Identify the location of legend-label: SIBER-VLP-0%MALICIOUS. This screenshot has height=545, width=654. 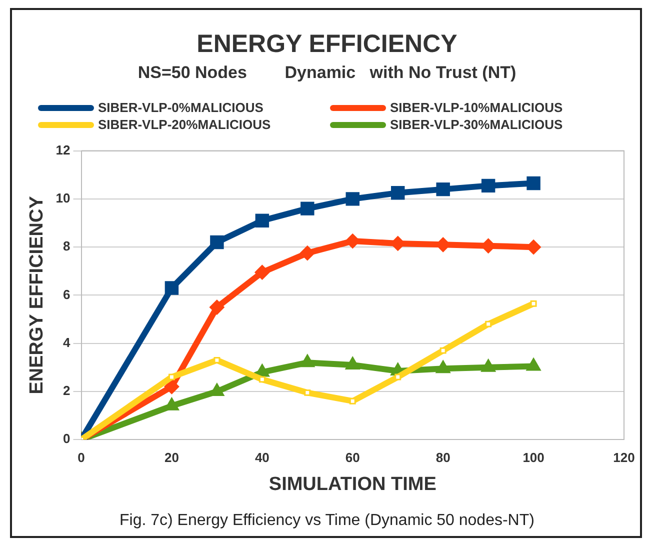
(181, 107).